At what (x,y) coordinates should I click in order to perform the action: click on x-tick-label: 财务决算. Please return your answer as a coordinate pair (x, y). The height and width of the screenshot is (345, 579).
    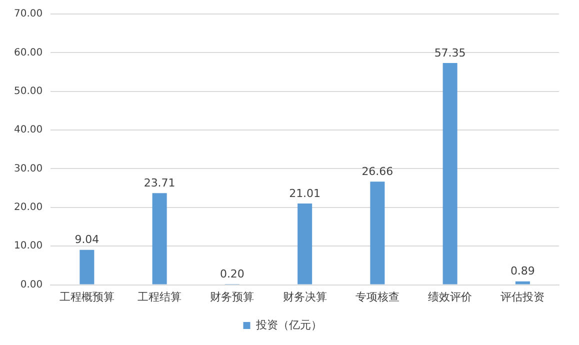
    Looking at the image, I should click on (304, 297).